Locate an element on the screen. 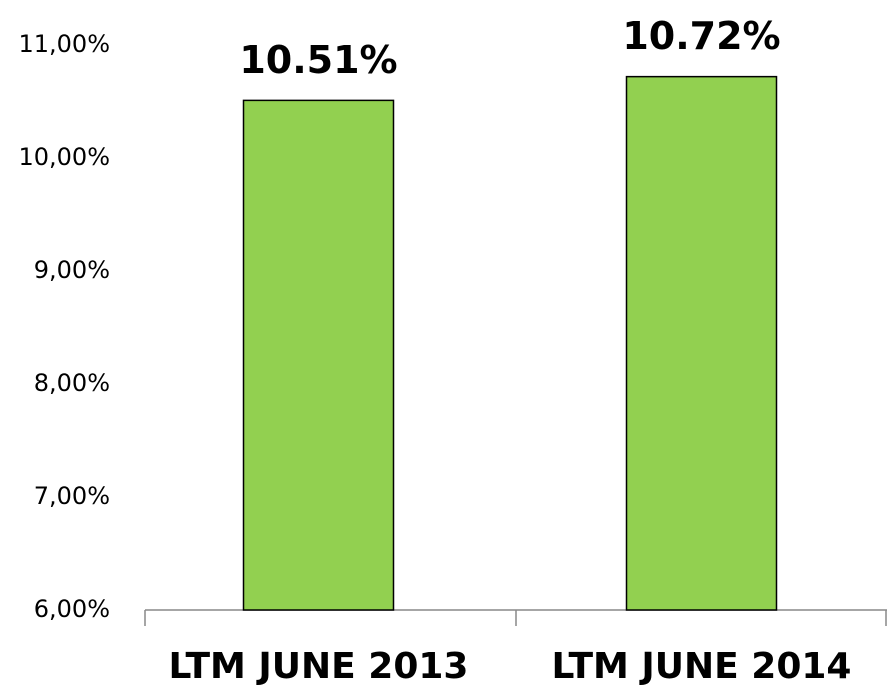 The height and width of the screenshot is (695, 887). y-tick-label: 8,00% is located at coordinates (72, 383).